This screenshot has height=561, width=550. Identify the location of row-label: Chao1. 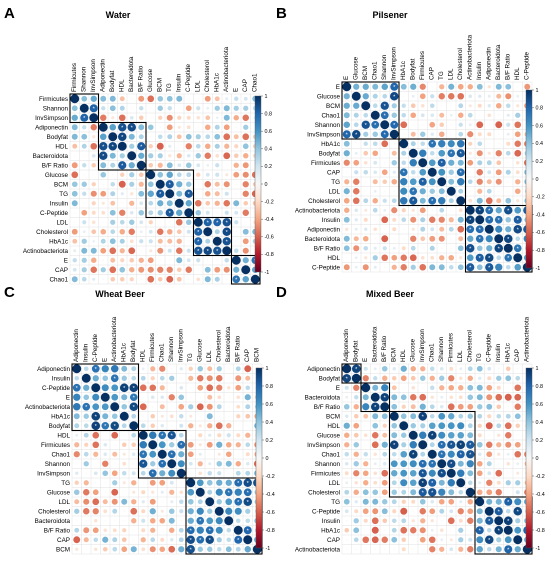
(330, 454).